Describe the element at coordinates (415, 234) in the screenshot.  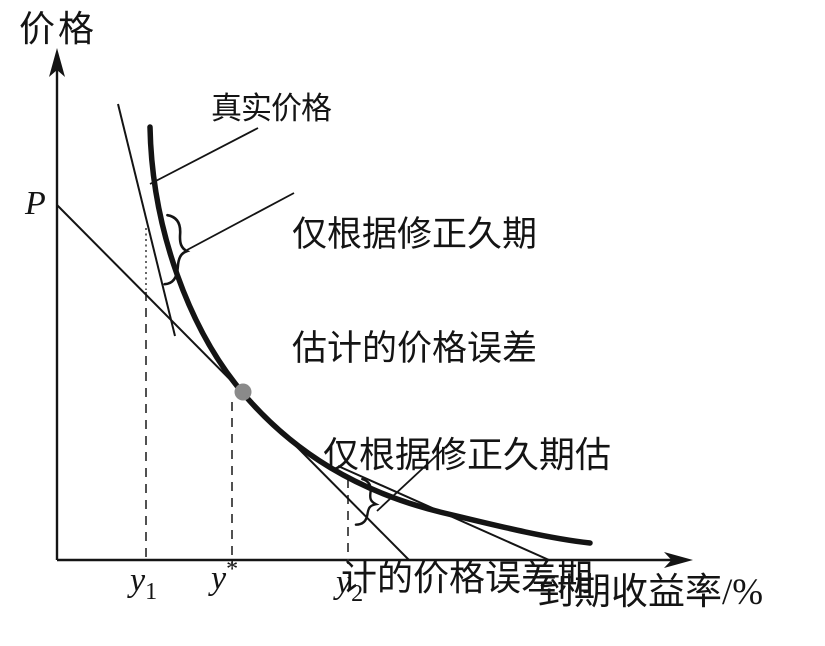
I see `upper-annotation-line1: 仅根据修正久期` at that location.